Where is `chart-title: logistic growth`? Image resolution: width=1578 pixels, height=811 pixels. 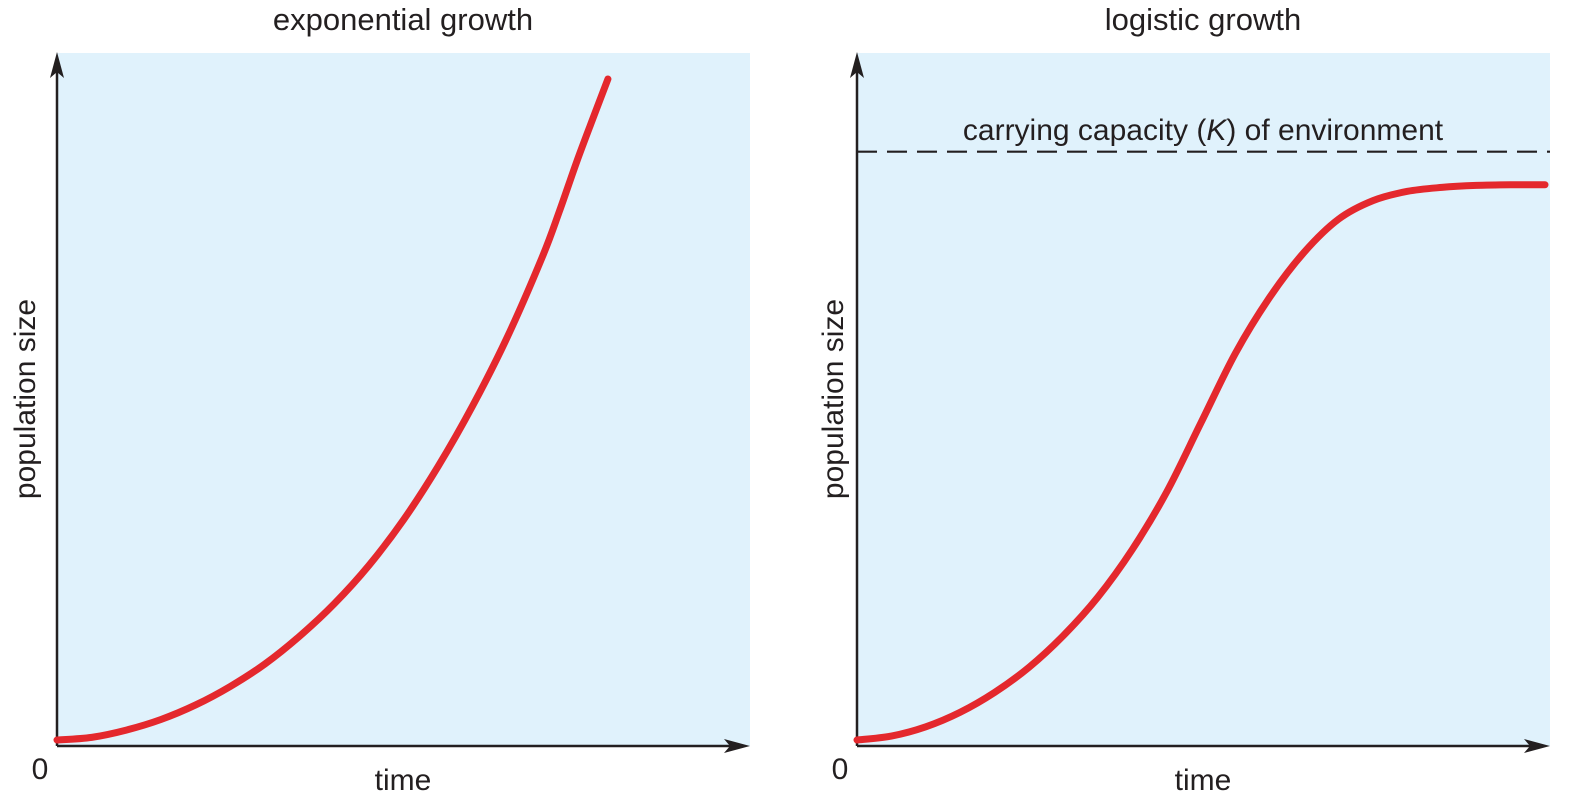
chart-title: logistic growth is located at coordinates (1203, 19).